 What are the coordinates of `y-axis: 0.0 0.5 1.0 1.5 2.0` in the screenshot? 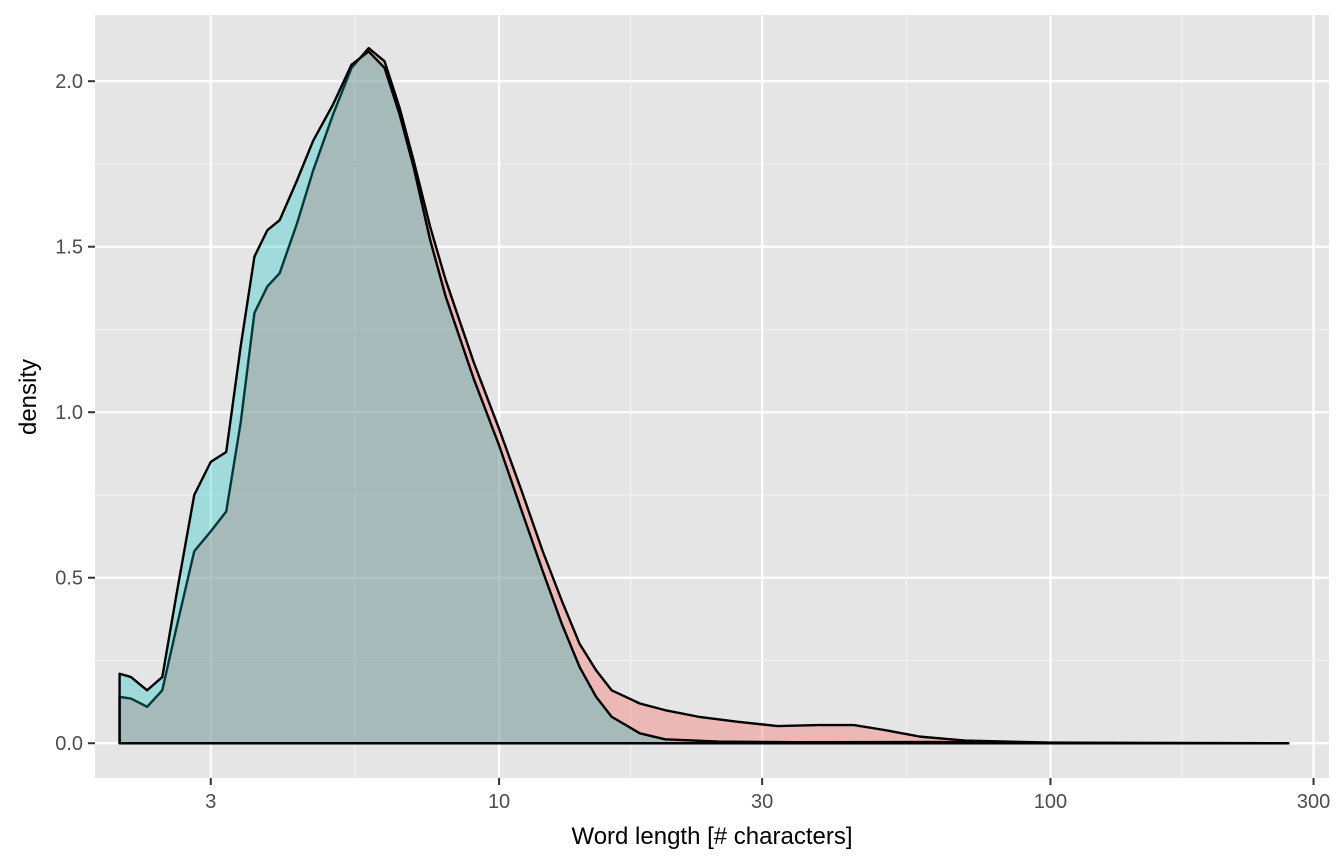 It's located at (75, 413).